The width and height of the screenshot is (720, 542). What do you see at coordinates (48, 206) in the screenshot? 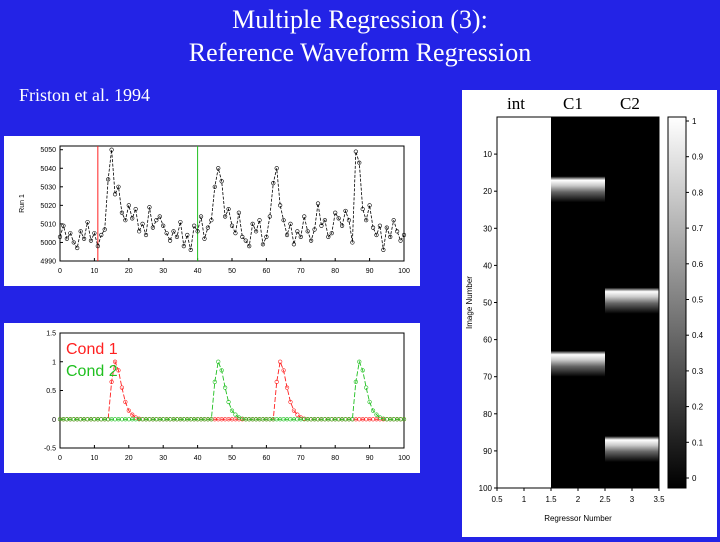
I see `y-tick-label: 5020` at bounding box center [48, 206].